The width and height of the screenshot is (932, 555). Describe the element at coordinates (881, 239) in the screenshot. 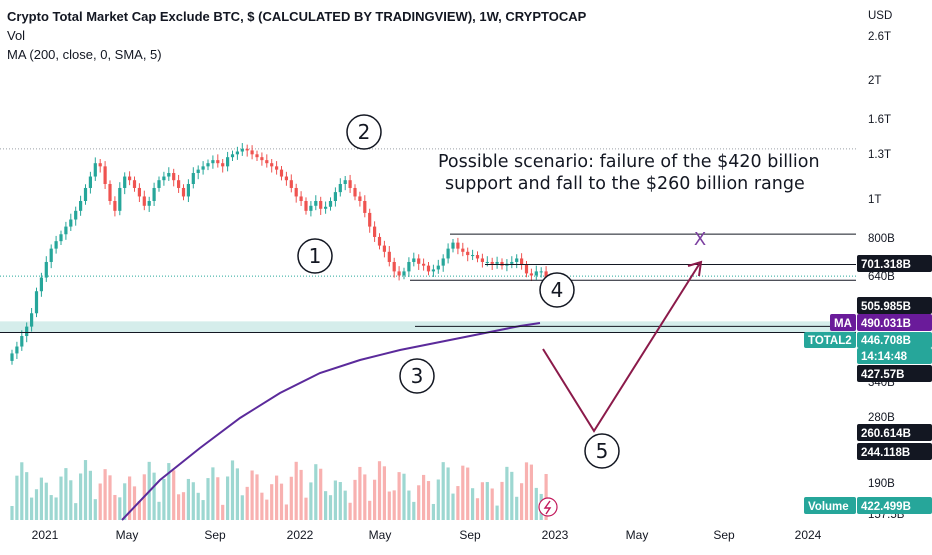

I see `price-tick: 800B` at that location.